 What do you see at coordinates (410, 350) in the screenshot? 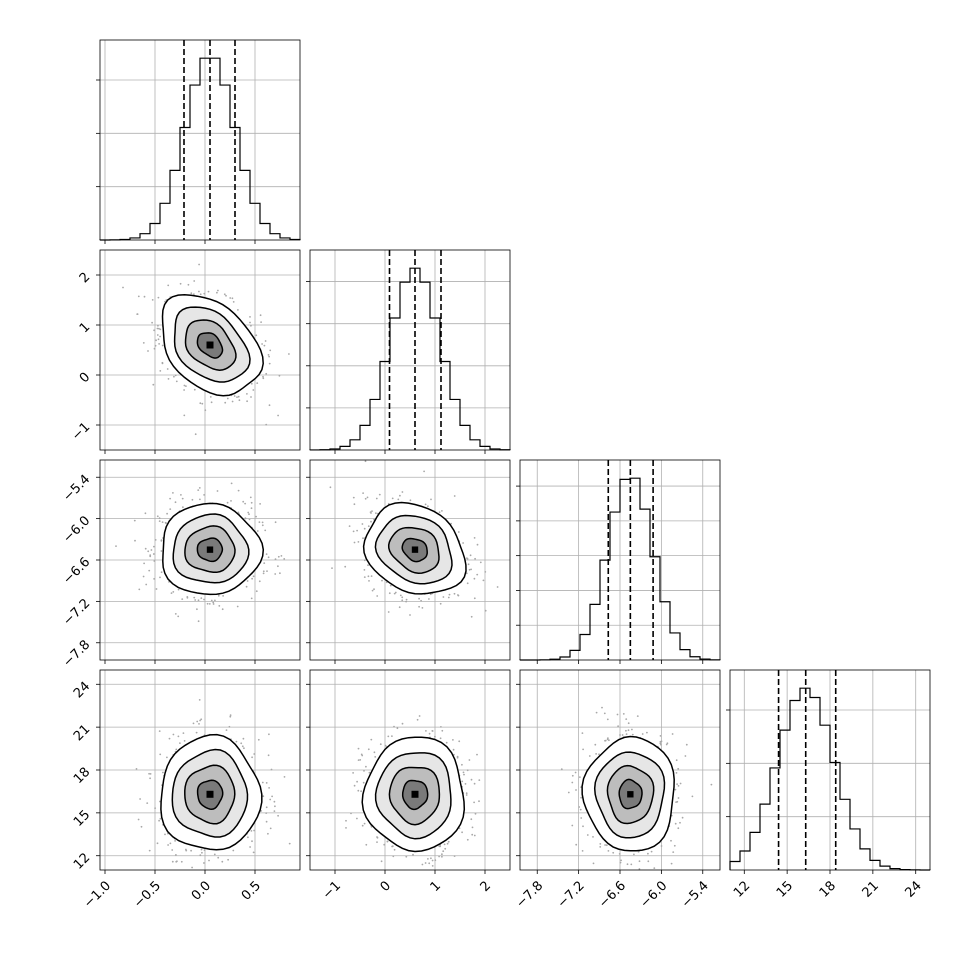
I see `hist-grid` at bounding box center [410, 350].